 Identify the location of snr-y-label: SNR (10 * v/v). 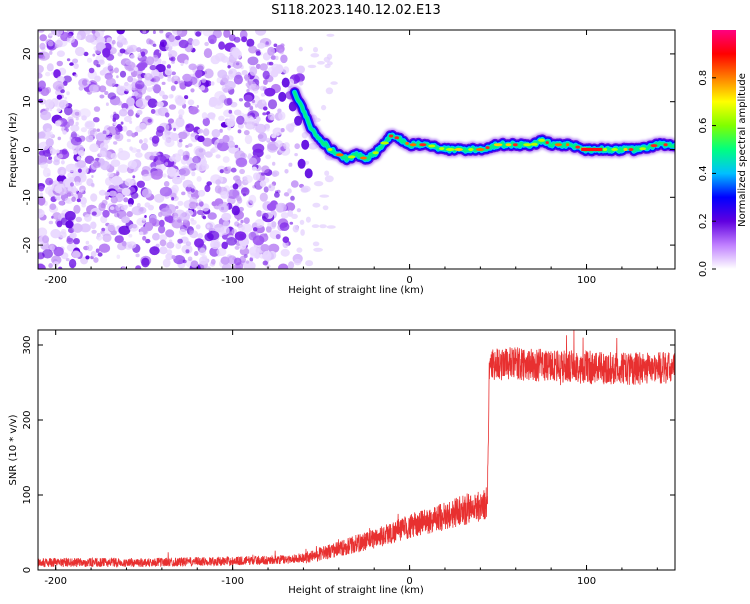
(13, 449).